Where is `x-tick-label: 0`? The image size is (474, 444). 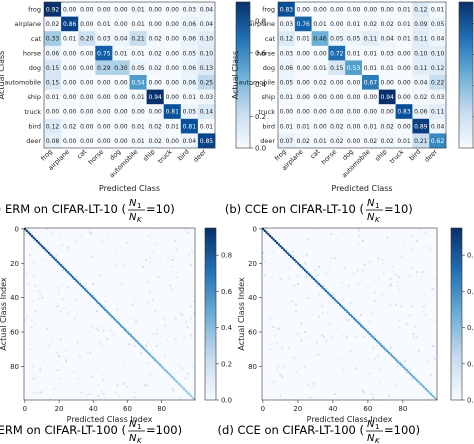
x-tick-label: 0 is located at coordinates (263, 409).